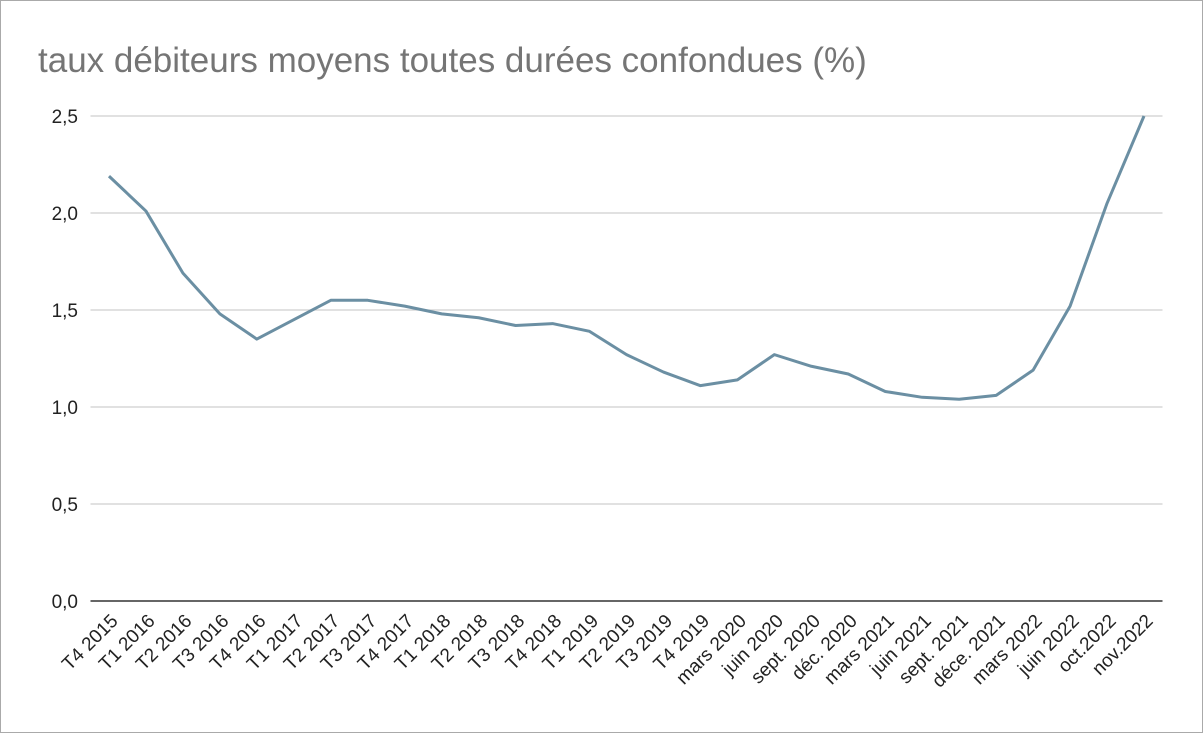 This screenshot has height=734, width=1204. I want to click on y-tick-label: 0,5, so click(65, 505).